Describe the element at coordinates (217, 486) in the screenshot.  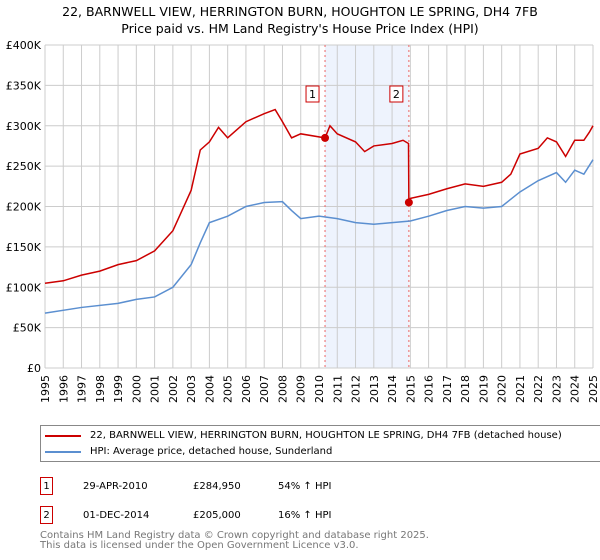
I see `transaction-price: £284,950` at that location.